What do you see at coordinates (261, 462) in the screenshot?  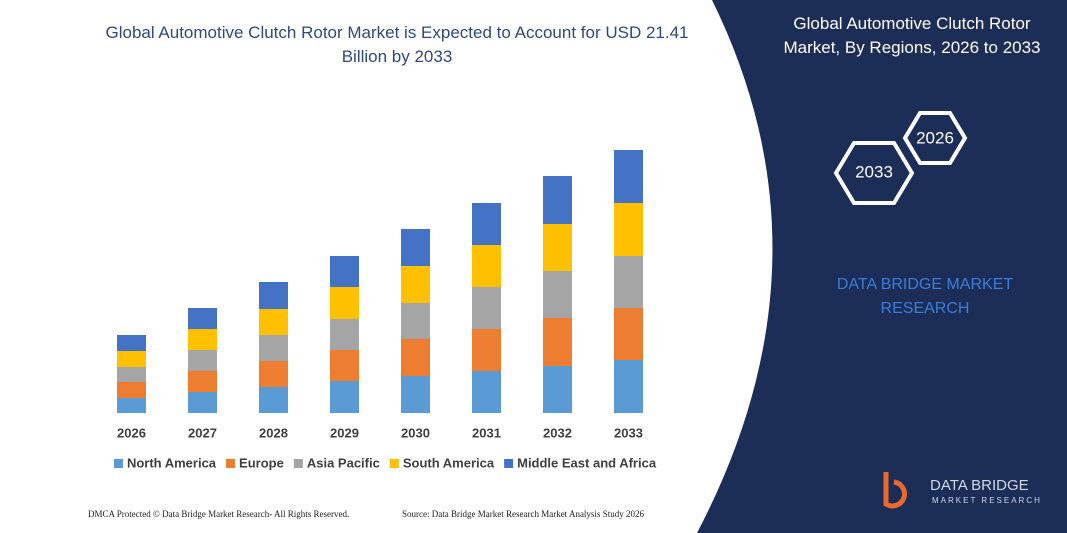 I see `legend-label: Europe` at bounding box center [261, 462].